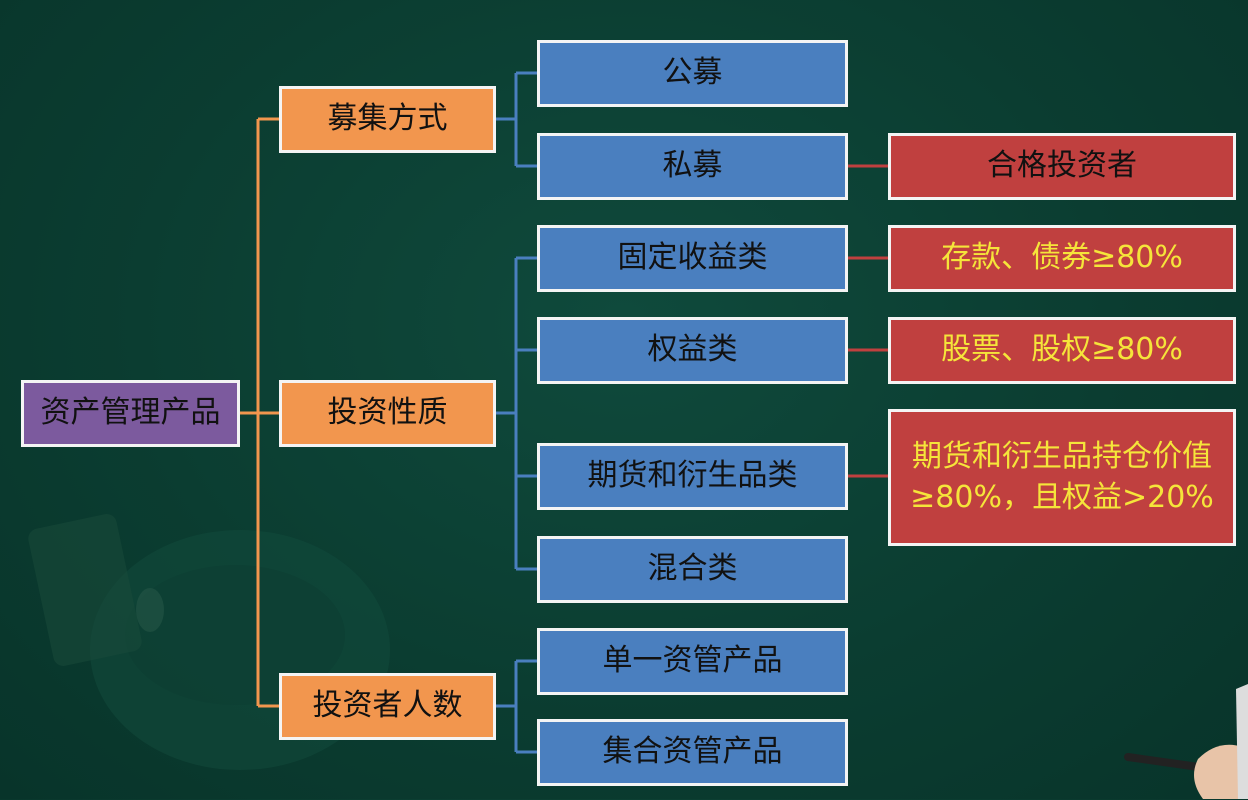 This screenshot has width=1248, height=800. I want to click on note-derivatives-ratio: 期货和衍生品持仓价值 ≥80%，且权益>20%, so click(1062, 477).